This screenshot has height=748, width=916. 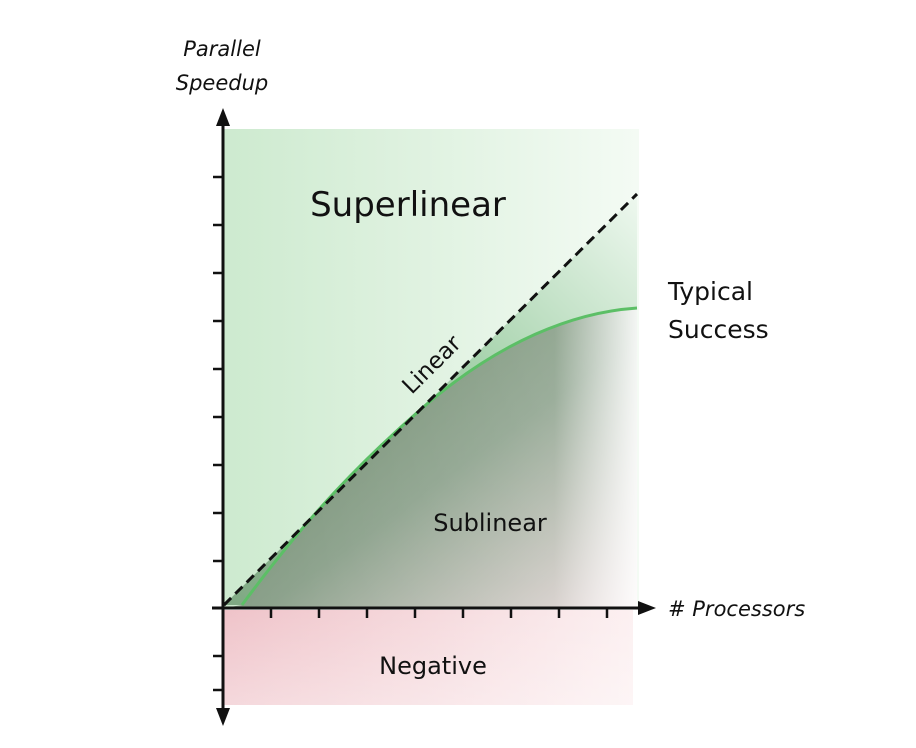 I want to click on negative-label: Negative, so click(x=433, y=666).